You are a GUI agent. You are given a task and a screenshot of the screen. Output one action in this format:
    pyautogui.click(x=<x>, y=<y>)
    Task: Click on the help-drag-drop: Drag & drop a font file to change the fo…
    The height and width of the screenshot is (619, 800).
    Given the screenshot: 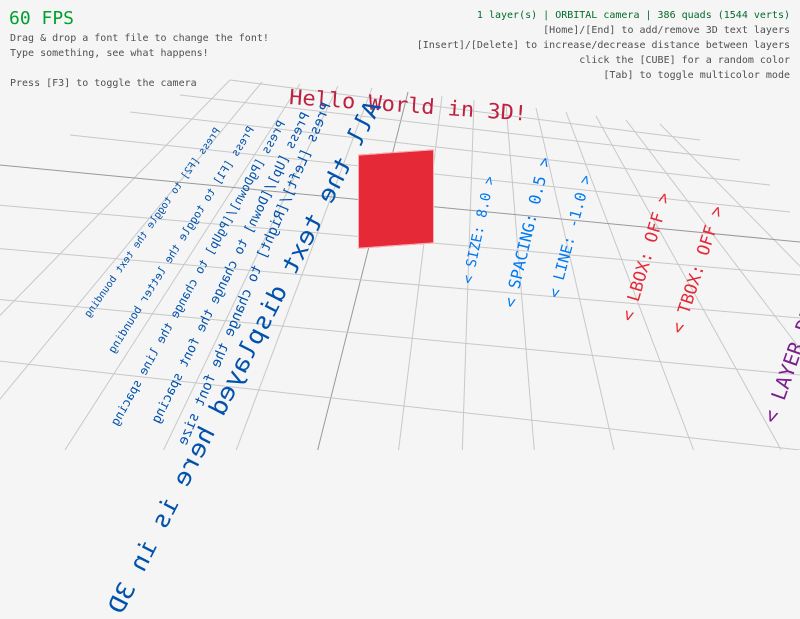 What is the action you would take?
    pyautogui.click(x=139, y=38)
    